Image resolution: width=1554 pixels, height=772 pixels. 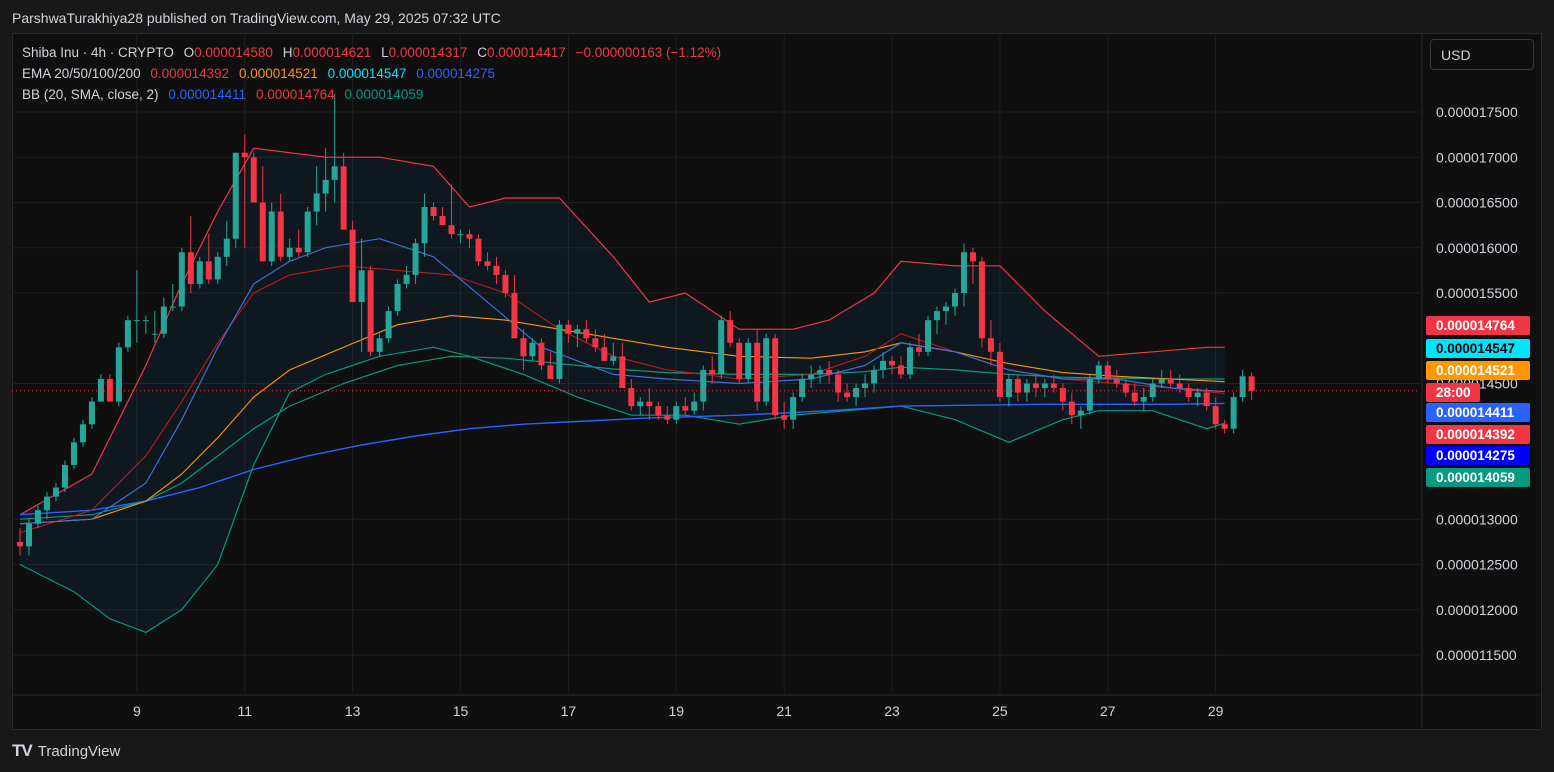 What do you see at coordinates (428, 52) in the screenshot?
I see `low-value: 0.000014317` at bounding box center [428, 52].